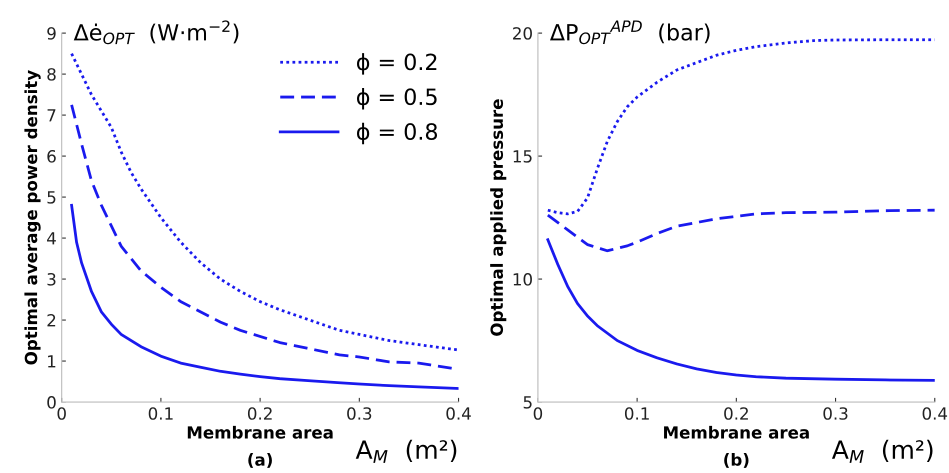 Image resolution: width=949 pixels, height=473 pixels. I want to click on y-tick-label: 10, so click(523, 279).